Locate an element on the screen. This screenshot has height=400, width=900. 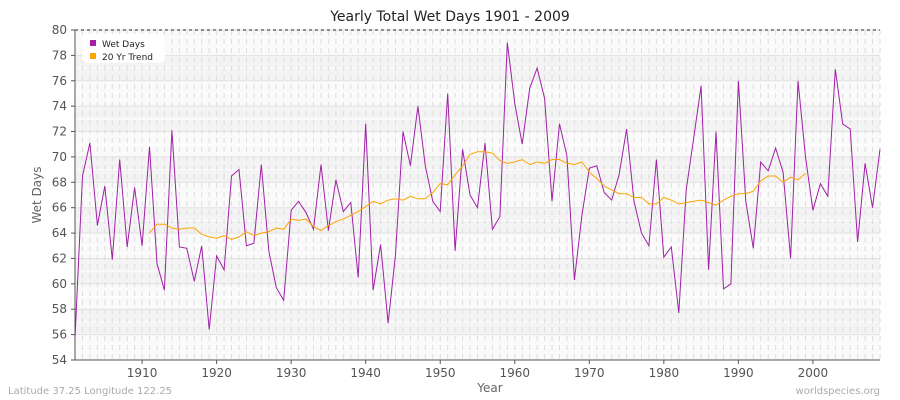
source-label: worldspecies.org is located at coordinates (838, 391).